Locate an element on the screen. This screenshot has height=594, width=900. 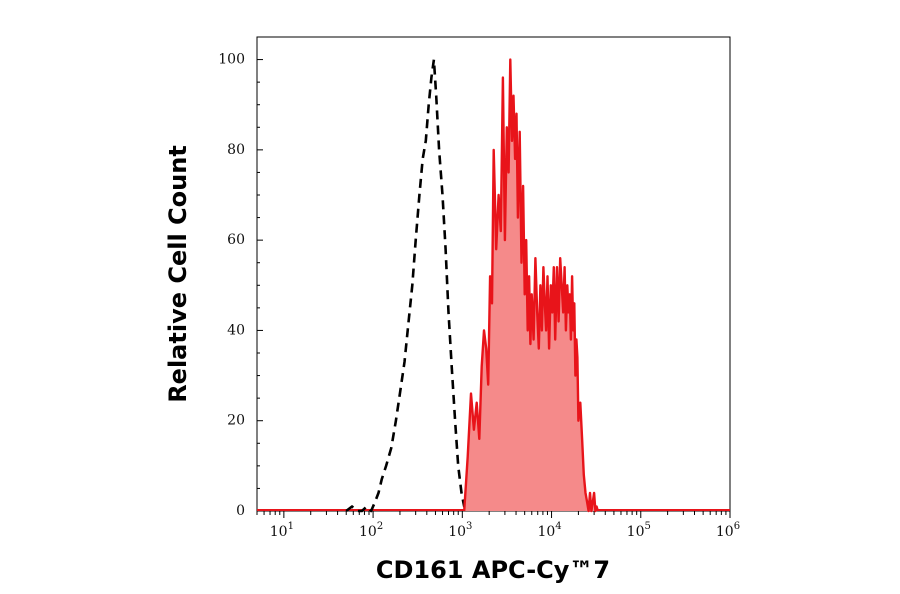
x-tick-label: 10¹ is located at coordinates (282, 530).